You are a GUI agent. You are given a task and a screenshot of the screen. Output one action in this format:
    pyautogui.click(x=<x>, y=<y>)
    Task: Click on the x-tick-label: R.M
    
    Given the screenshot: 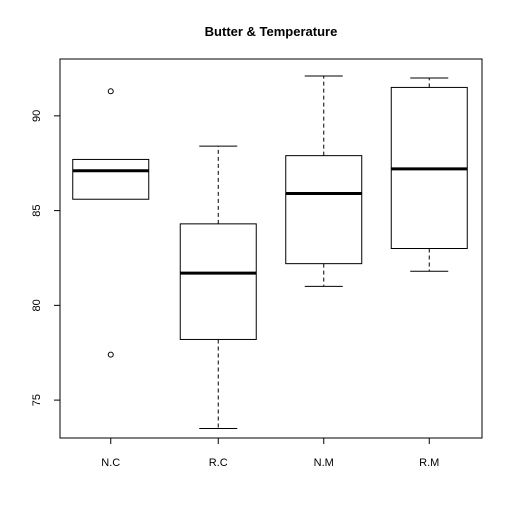 What is the action you would take?
    pyautogui.click(x=429, y=463)
    